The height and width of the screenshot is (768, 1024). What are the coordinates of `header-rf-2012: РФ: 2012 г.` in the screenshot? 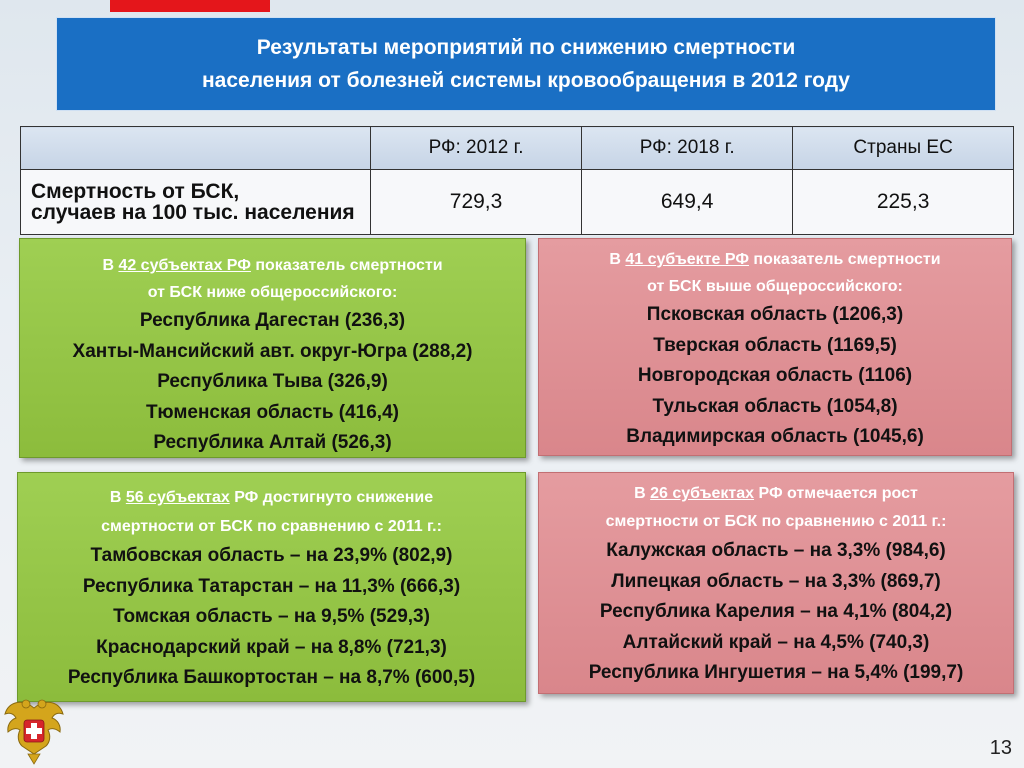 It's located at (476, 148).